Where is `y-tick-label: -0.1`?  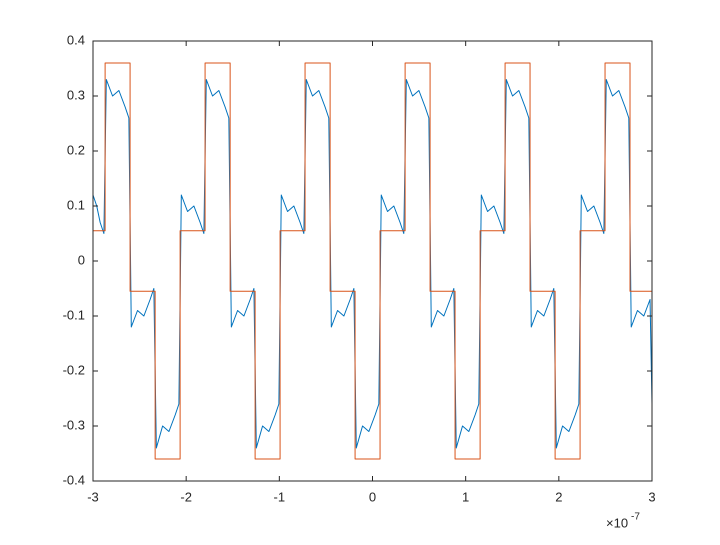 y-tick-label: -0.1 is located at coordinates (74, 314).